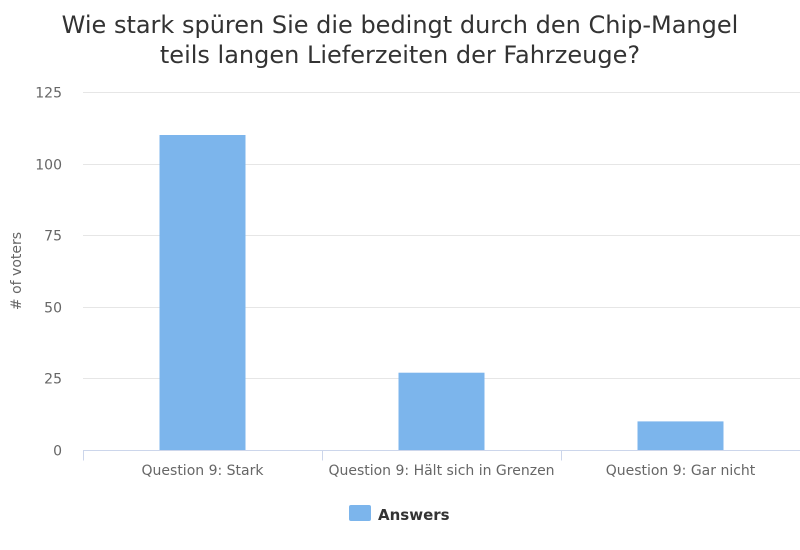  What do you see at coordinates (53, 309) in the screenshot?
I see `y-tick-label: 50` at bounding box center [53, 309].